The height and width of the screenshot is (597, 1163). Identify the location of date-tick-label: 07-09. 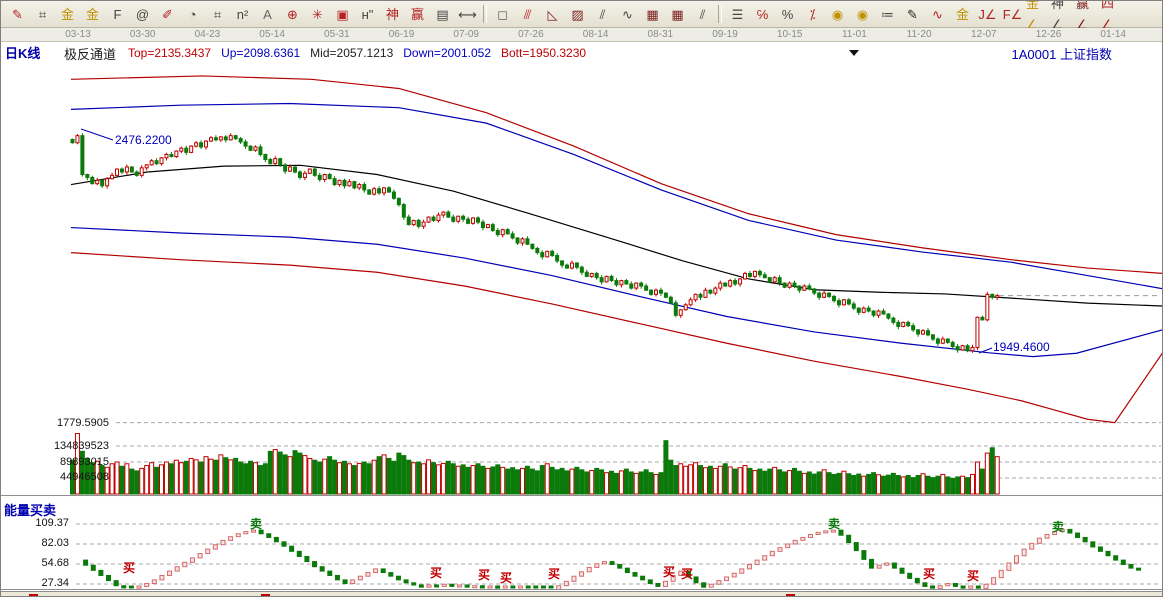
(466, 34).